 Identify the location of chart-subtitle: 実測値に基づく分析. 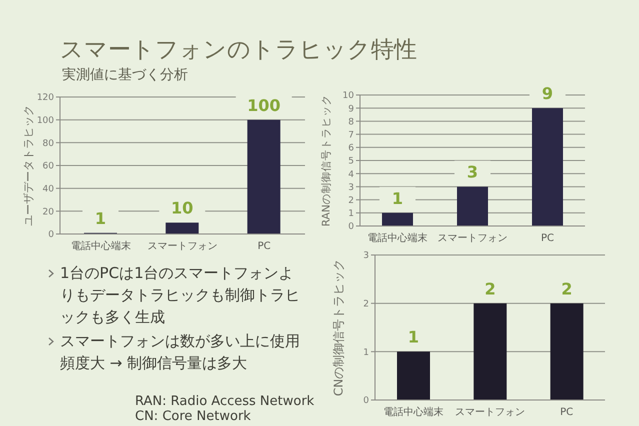
(125, 75).